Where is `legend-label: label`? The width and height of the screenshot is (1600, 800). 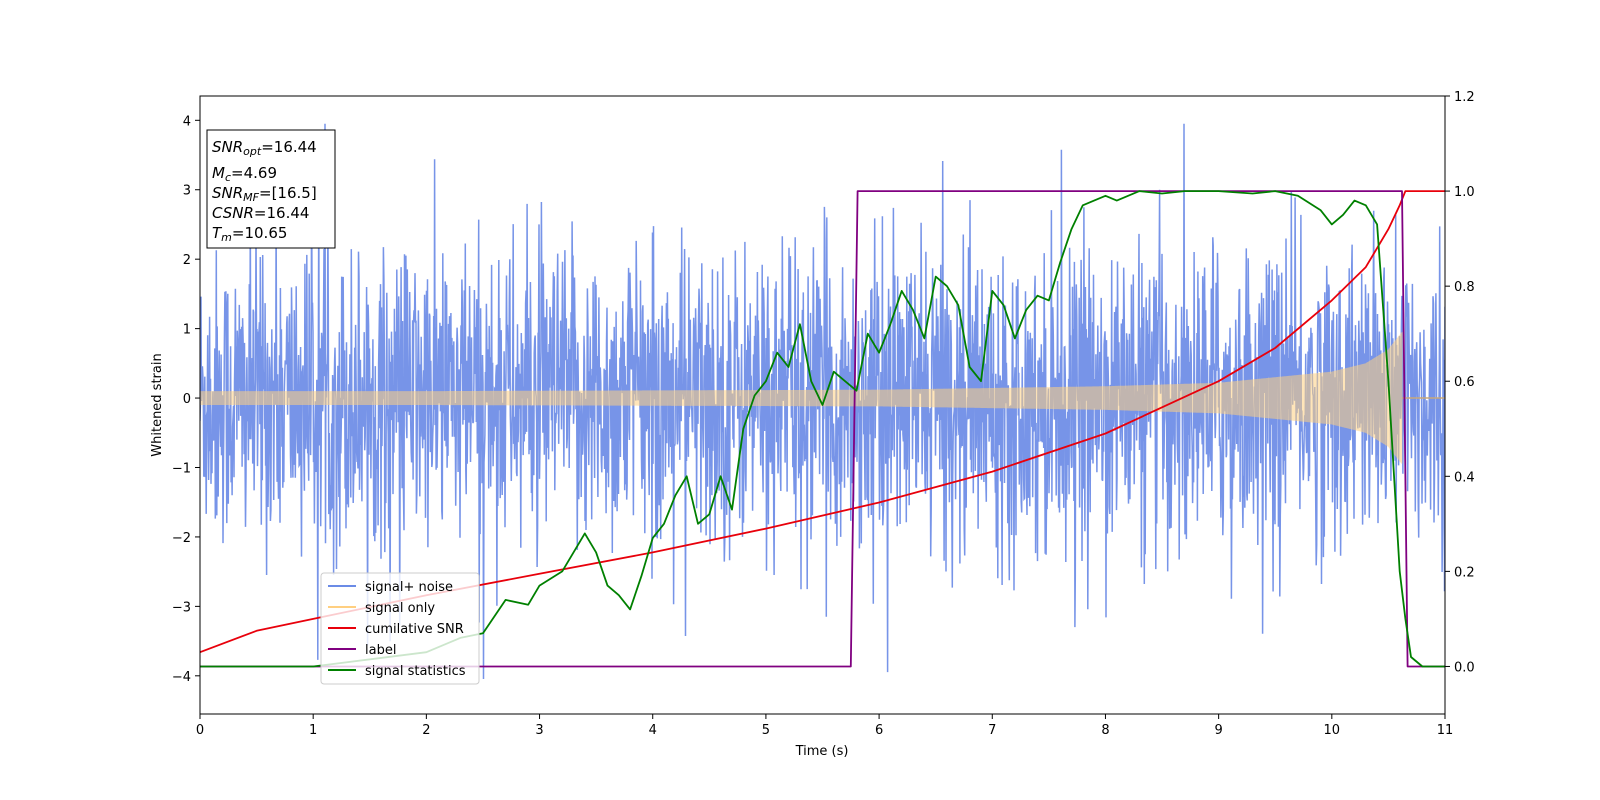 legend-label: label is located at coordinates (380, 650).